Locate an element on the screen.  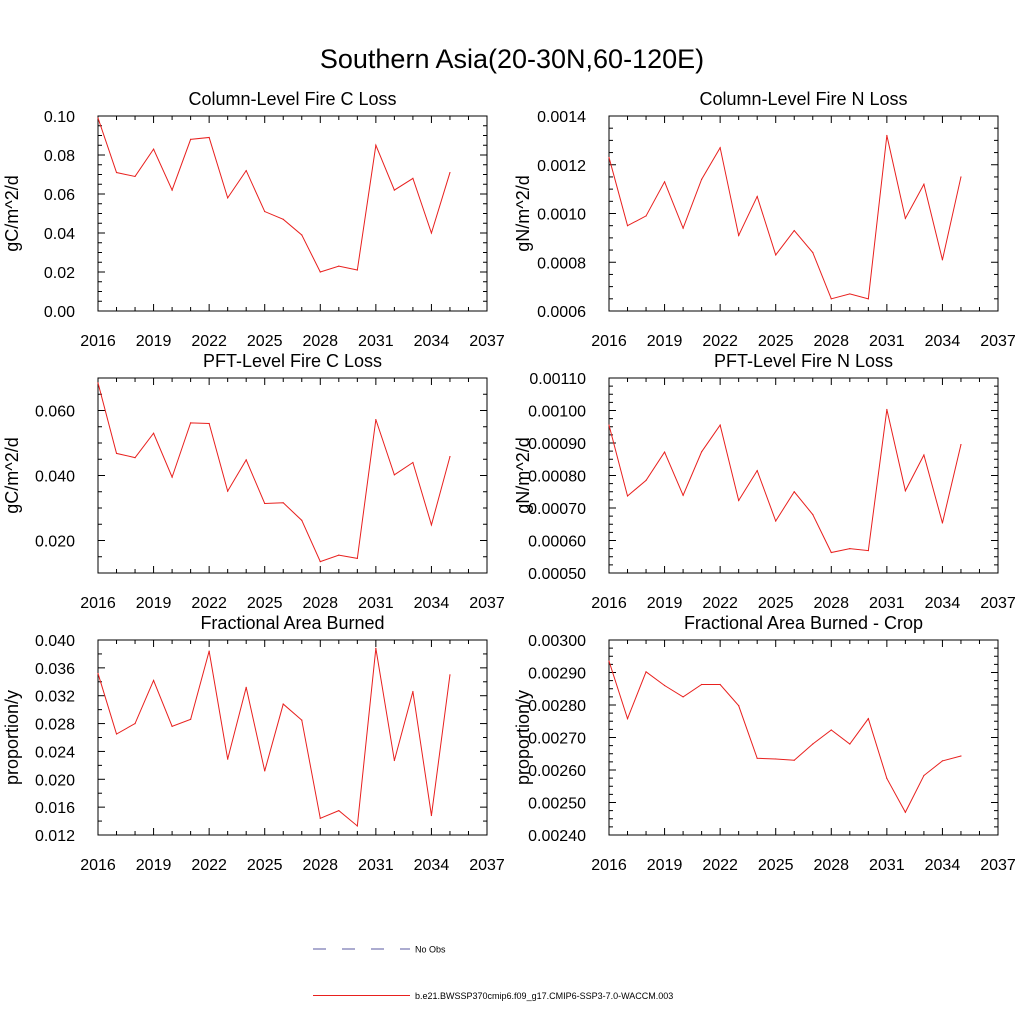
legend-obs-label: No Obs is located at coordinates (430, 950).